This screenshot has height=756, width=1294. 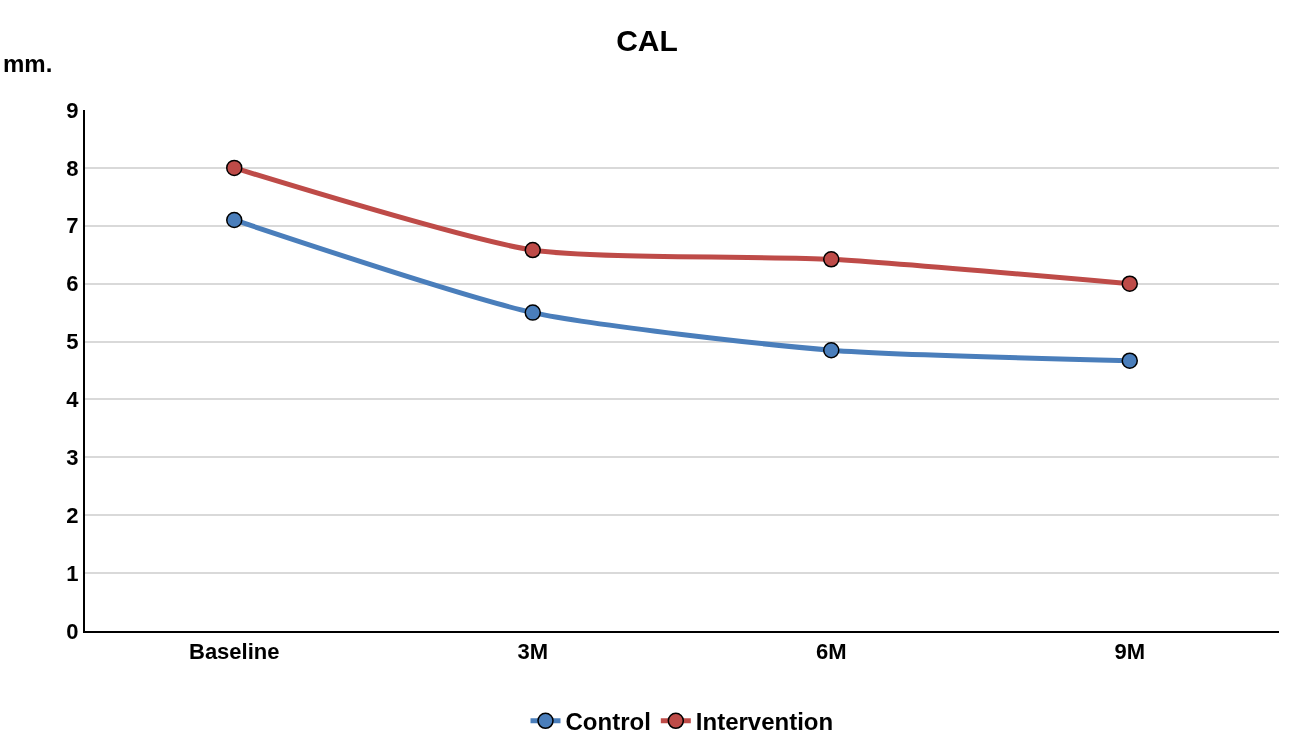 I want to click on x-tick-label: 9M, so click(x=1130, y=652).